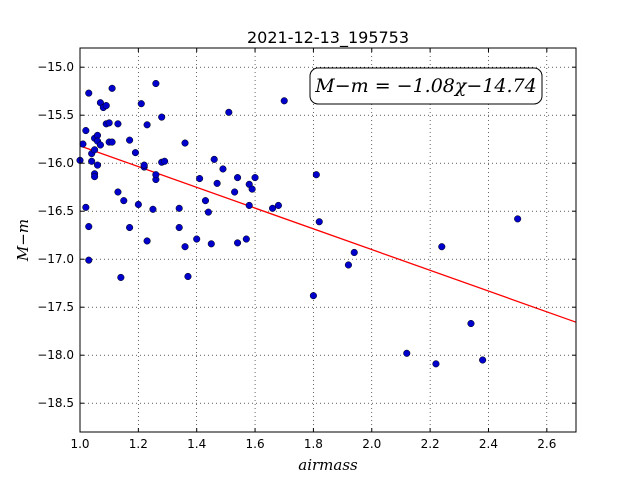 This screenshot has height=480, width=640. Describe the element at coordinates (23, 240) in the screenshot. I see `y-axis-label: M−m` at that location.